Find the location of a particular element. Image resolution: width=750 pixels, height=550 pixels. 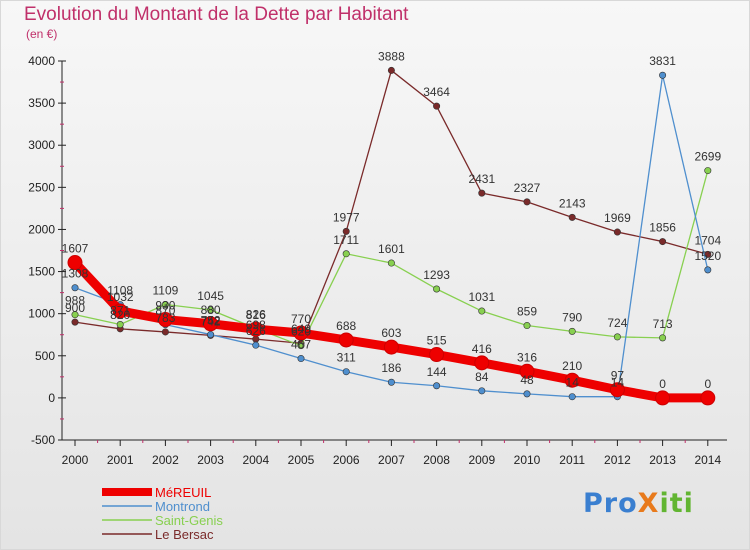

data-label: 84 is located at coordinates (482, 377).